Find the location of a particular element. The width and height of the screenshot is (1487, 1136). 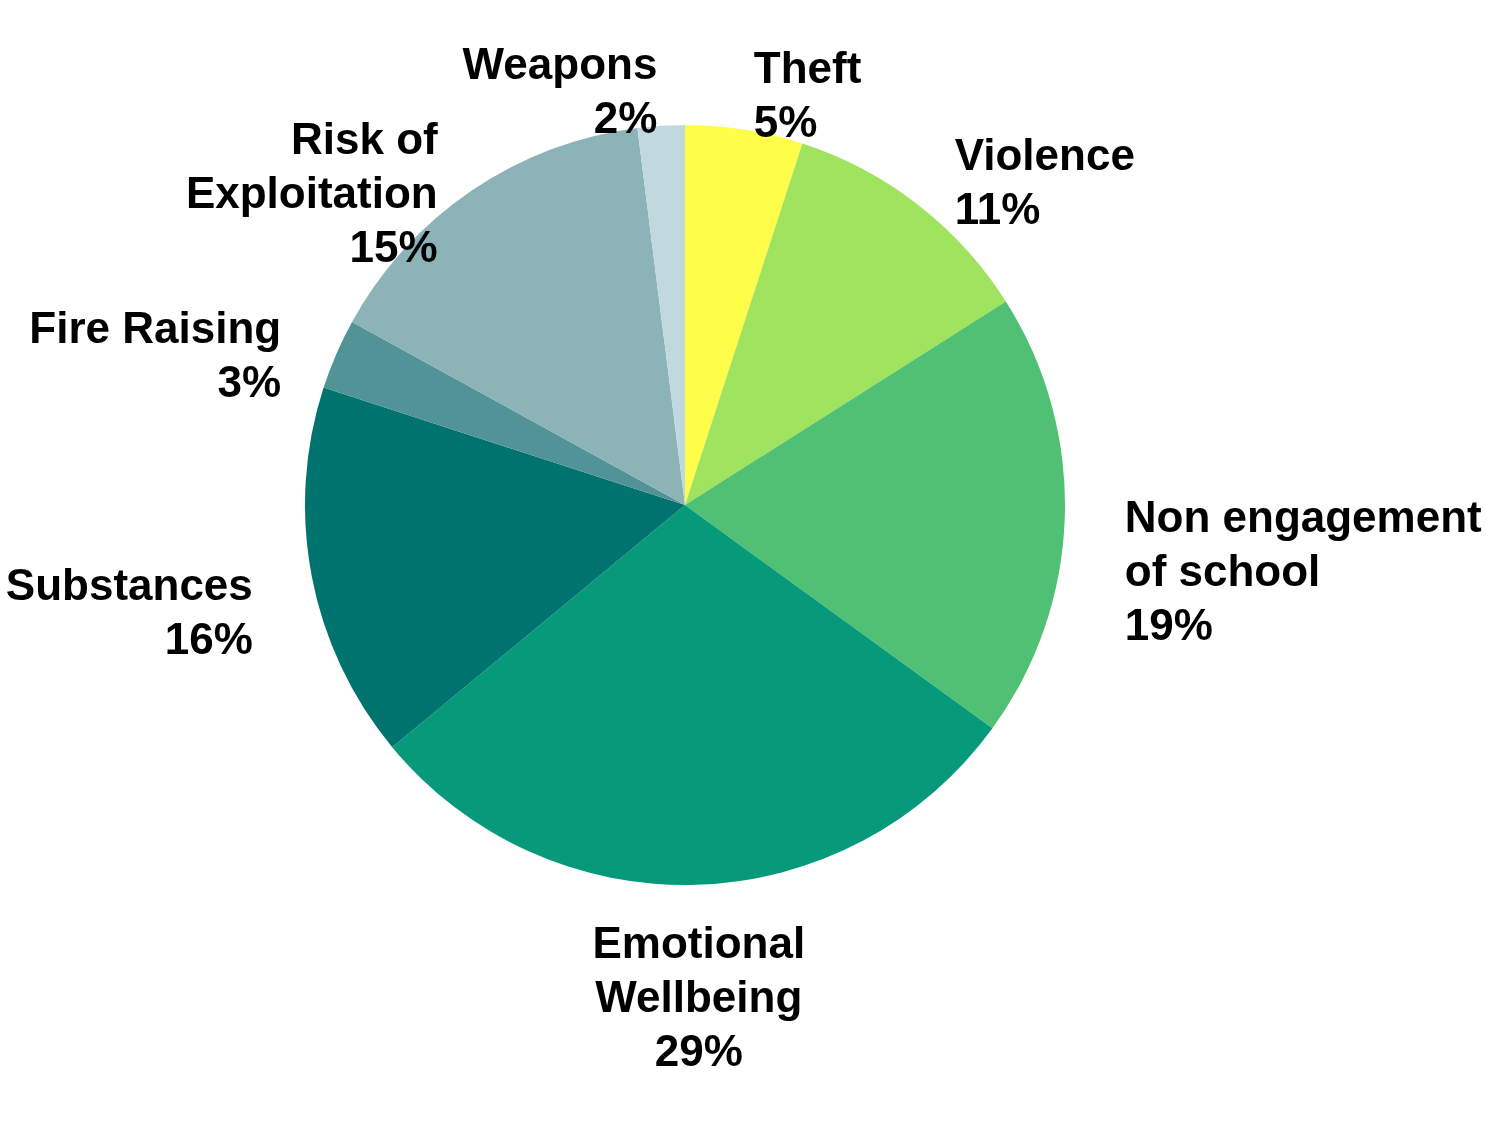

data-label: 15% is located at coordinates (393, 247).